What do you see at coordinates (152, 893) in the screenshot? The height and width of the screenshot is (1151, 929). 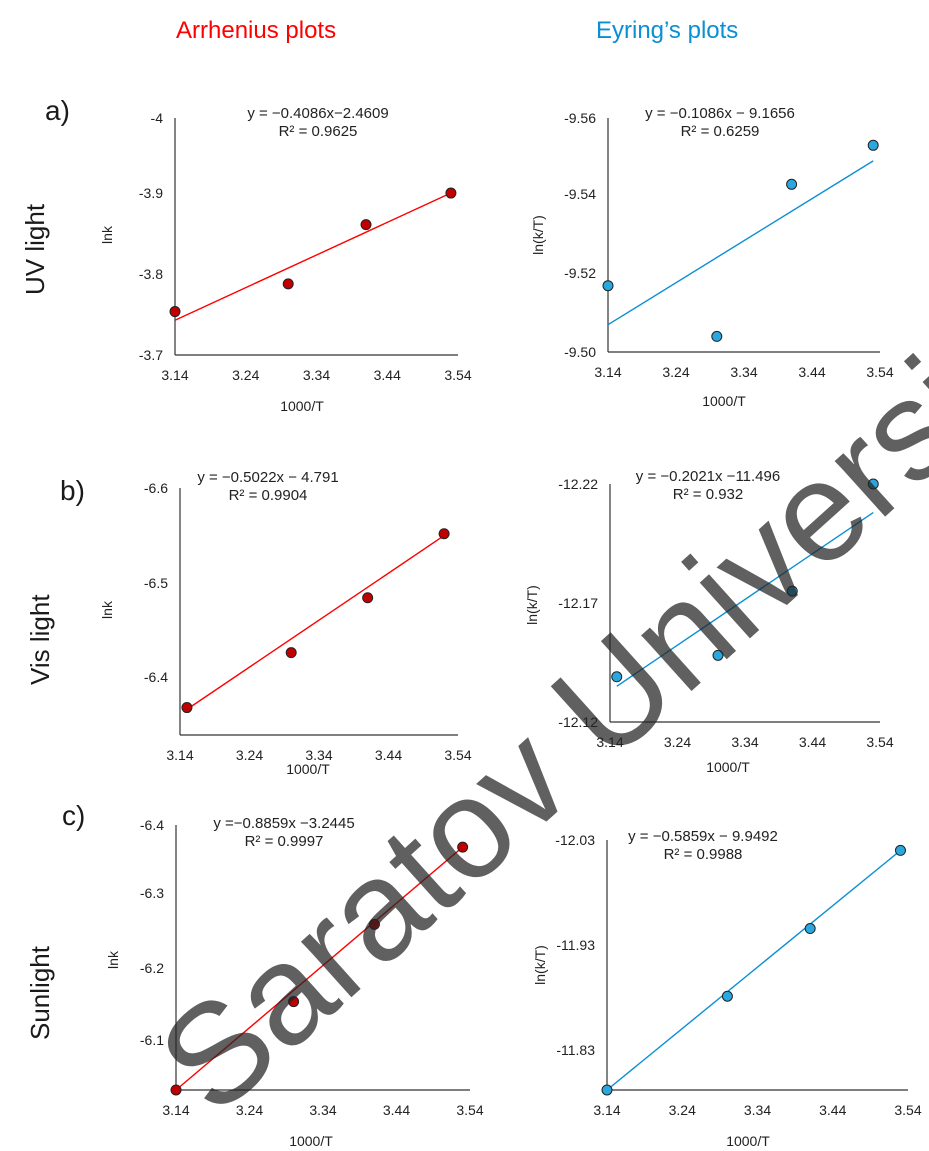 I see `y-tick-label: -6.3` at bounding box center [152, 893].